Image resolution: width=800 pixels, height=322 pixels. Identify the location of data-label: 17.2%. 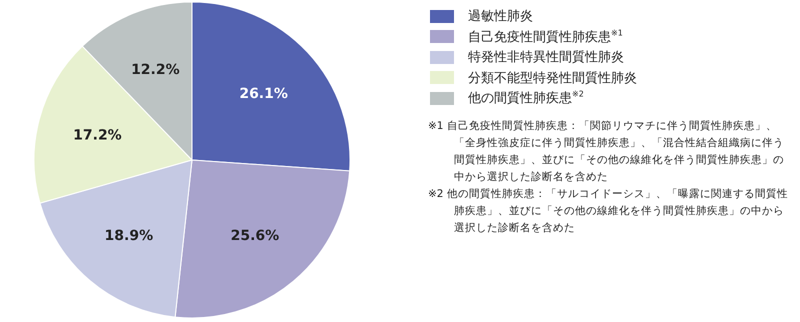
(97, 135).